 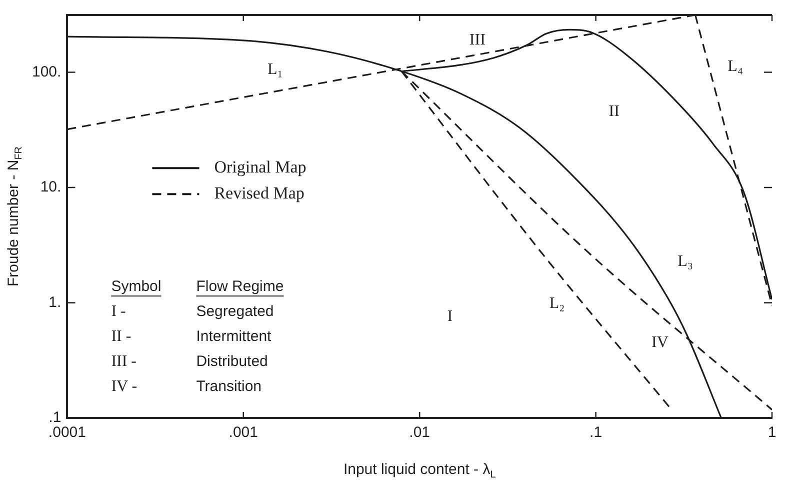 I want to click on y-tick-label: 10., so click(x=51, y=187).